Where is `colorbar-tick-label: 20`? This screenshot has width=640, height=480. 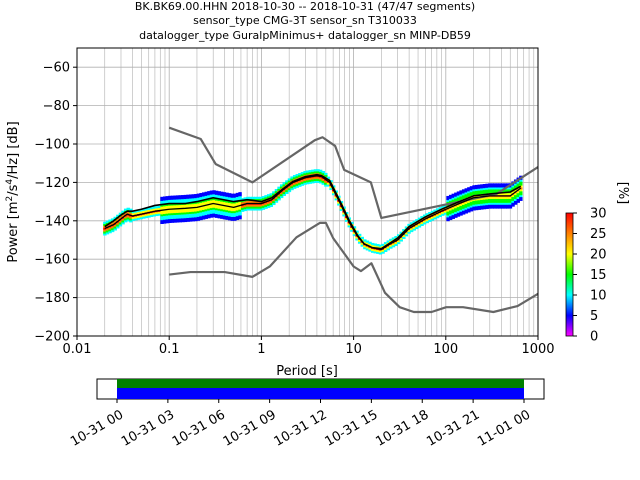 colorbar-tick-label: 20 is located at coordinates (598, 255).